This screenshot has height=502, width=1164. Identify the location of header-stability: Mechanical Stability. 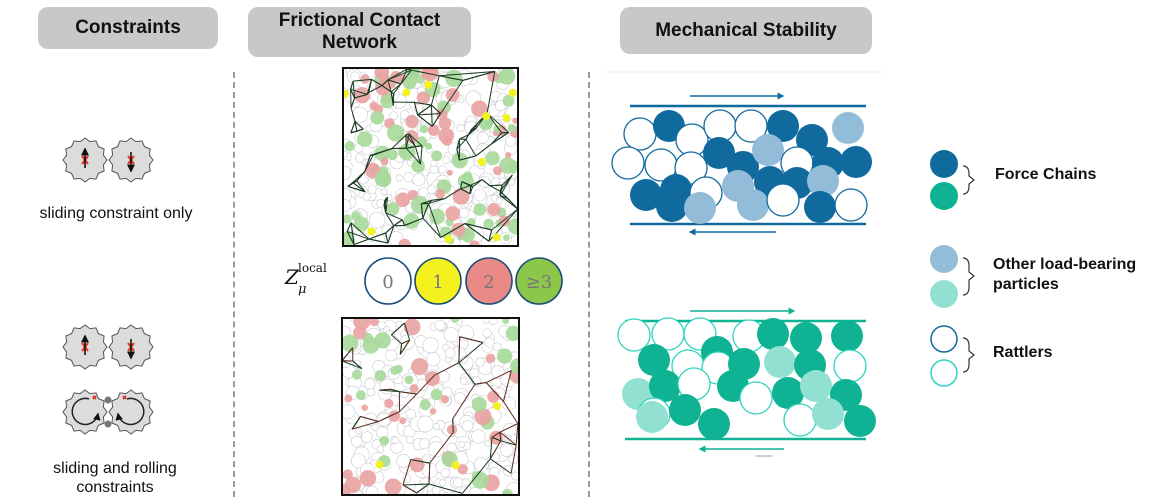
(746, 30).